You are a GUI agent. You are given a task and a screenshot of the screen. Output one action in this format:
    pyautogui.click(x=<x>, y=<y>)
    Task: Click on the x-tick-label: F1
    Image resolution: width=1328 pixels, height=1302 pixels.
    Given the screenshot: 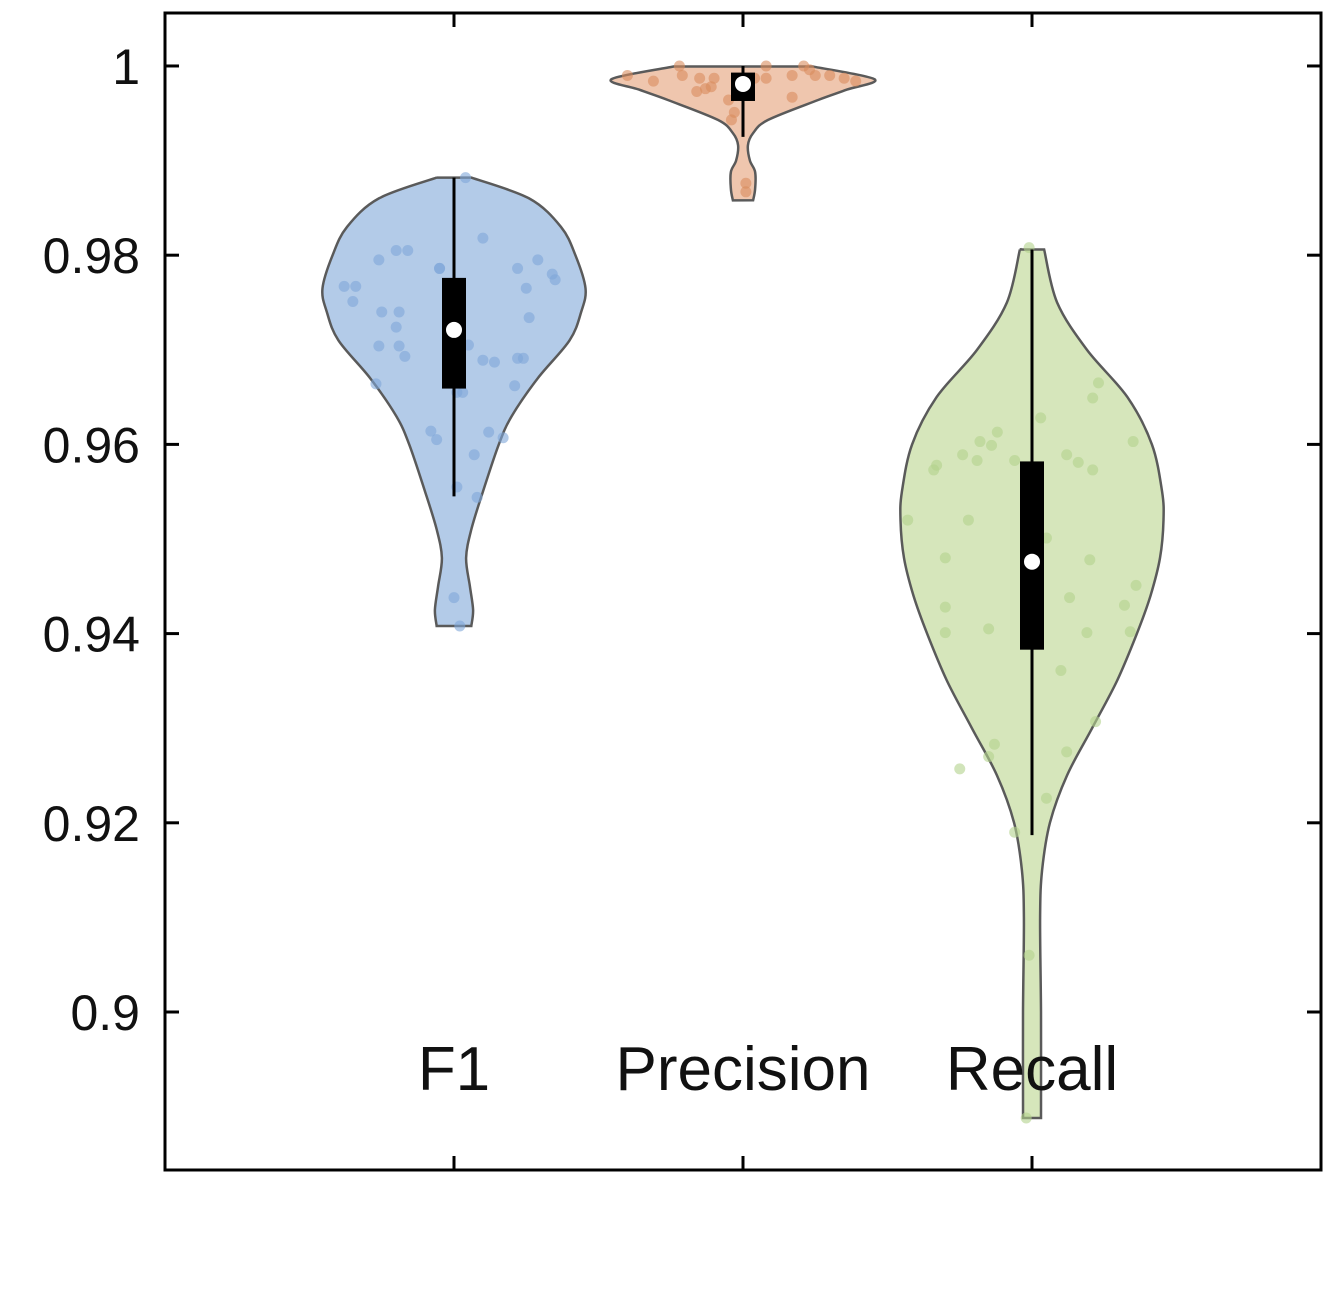 What is the action you would take?
    pyautogui.click(x=454, y=1069)
    